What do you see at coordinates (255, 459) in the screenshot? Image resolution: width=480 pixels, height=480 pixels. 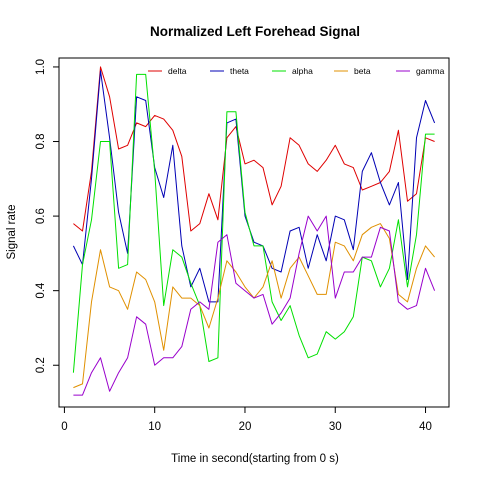 I see `x-axis-label: Time in second(starting from 0 s)` at bounding box center [255, 459].